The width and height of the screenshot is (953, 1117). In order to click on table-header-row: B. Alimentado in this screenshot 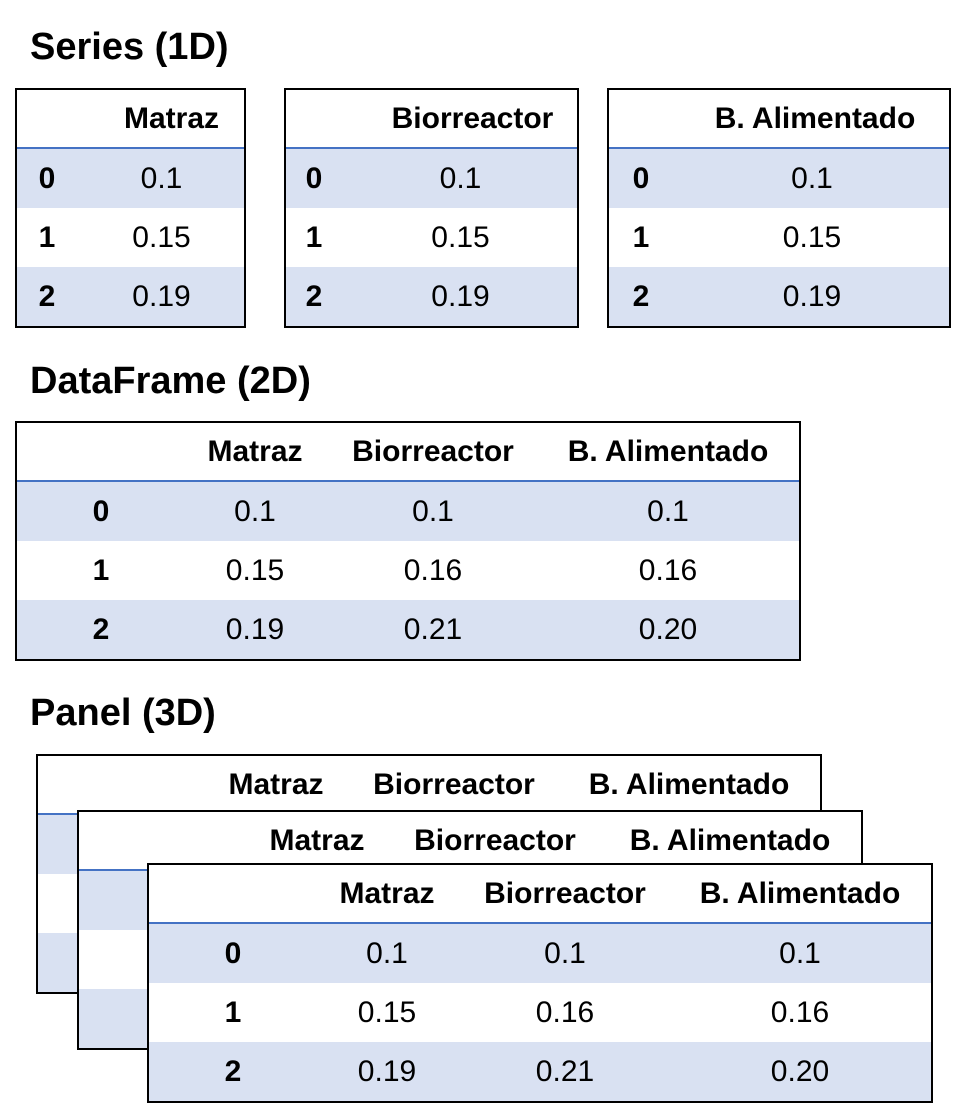, I will do `click(779, 119)`.